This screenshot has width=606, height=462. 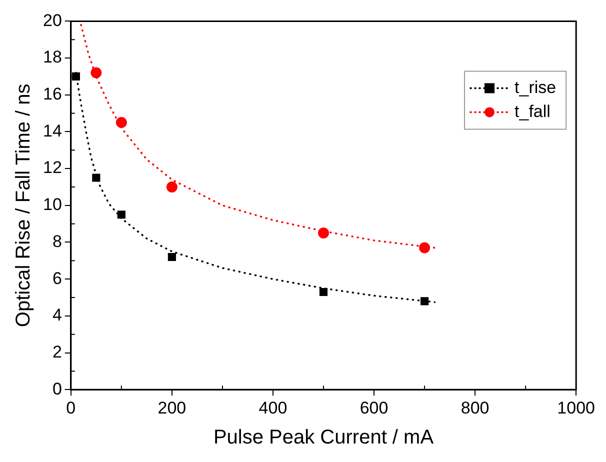 I want to click on y-tick-label: 16, so click(x=52, y=94).